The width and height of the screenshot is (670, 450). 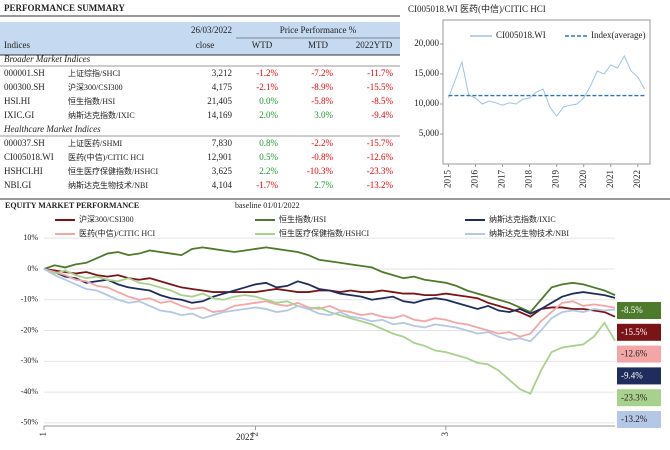 I want to click on end-label: -13.2%, so click(x=634, y=419).